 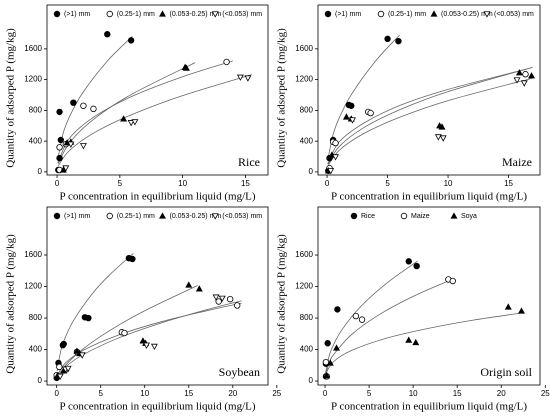 What do you see at coordinates (501, 393) in the screenshot?
I see `x-tick-label: 20` at bounding box center [501, 393].